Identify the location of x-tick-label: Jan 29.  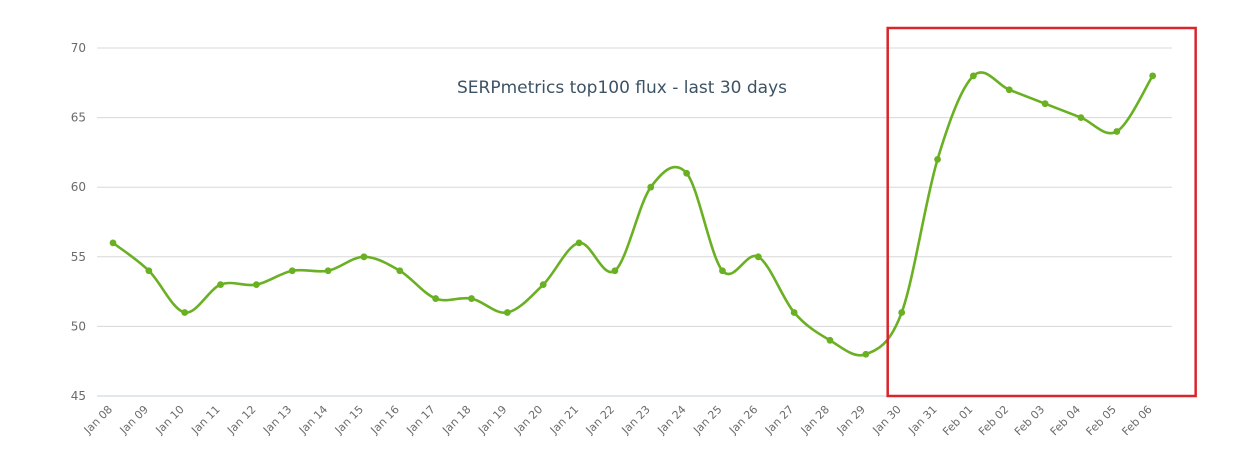
(851, 420).